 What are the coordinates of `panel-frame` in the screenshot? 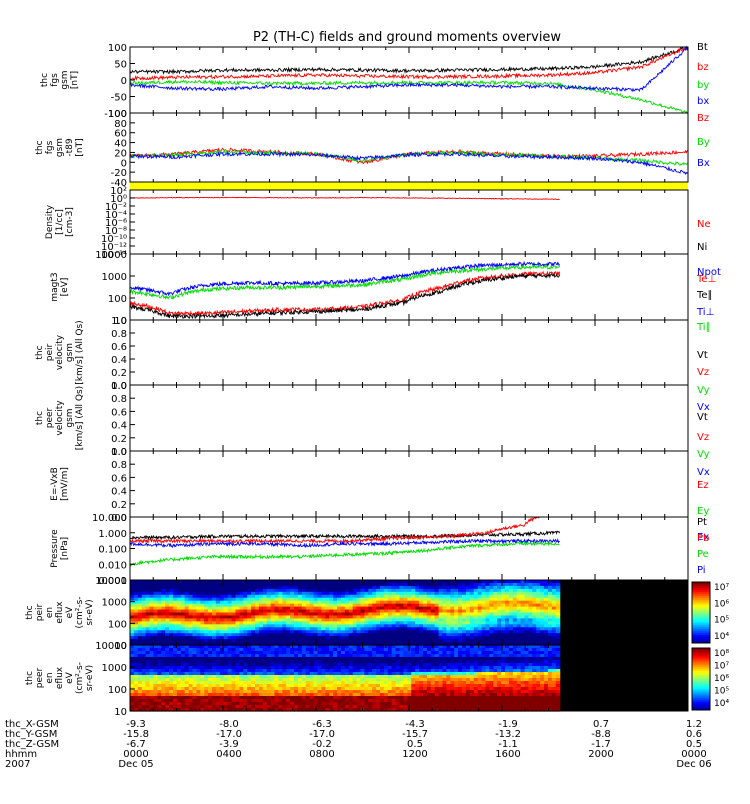 It's located at (409, 80).